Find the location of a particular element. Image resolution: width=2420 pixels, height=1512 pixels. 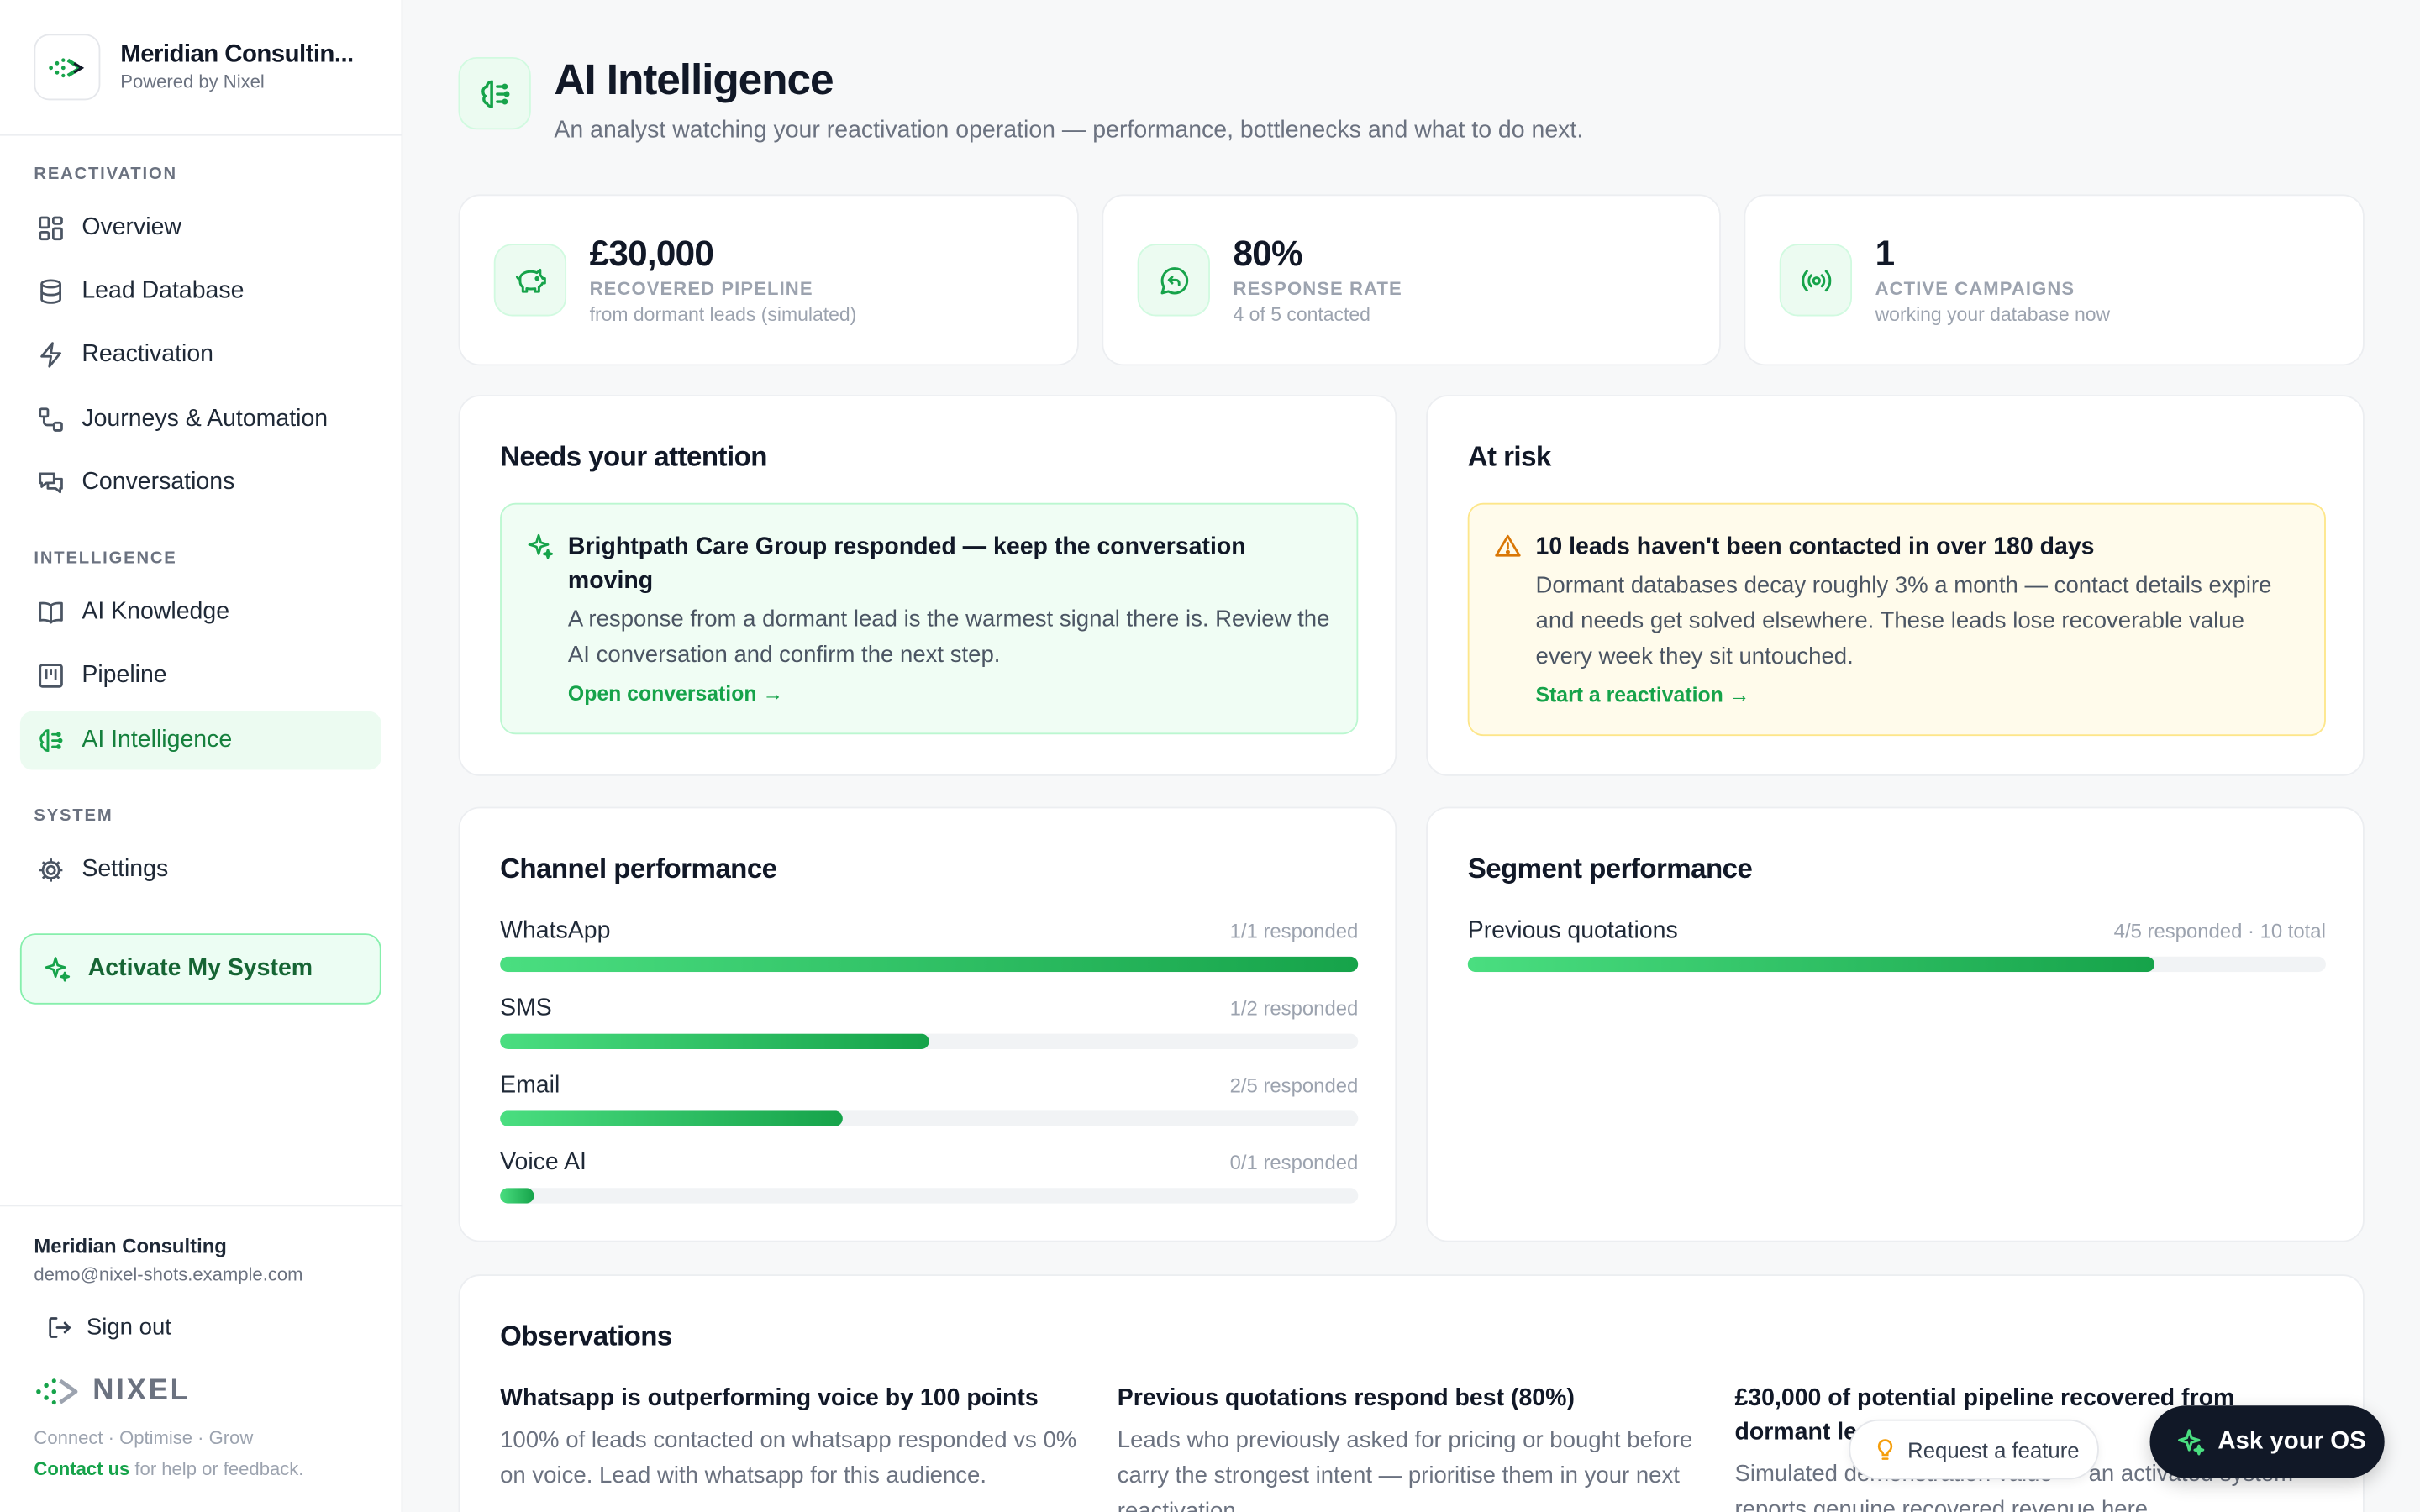

nixel-wordmark: NIXEL is located at coordinates (142, 1391).